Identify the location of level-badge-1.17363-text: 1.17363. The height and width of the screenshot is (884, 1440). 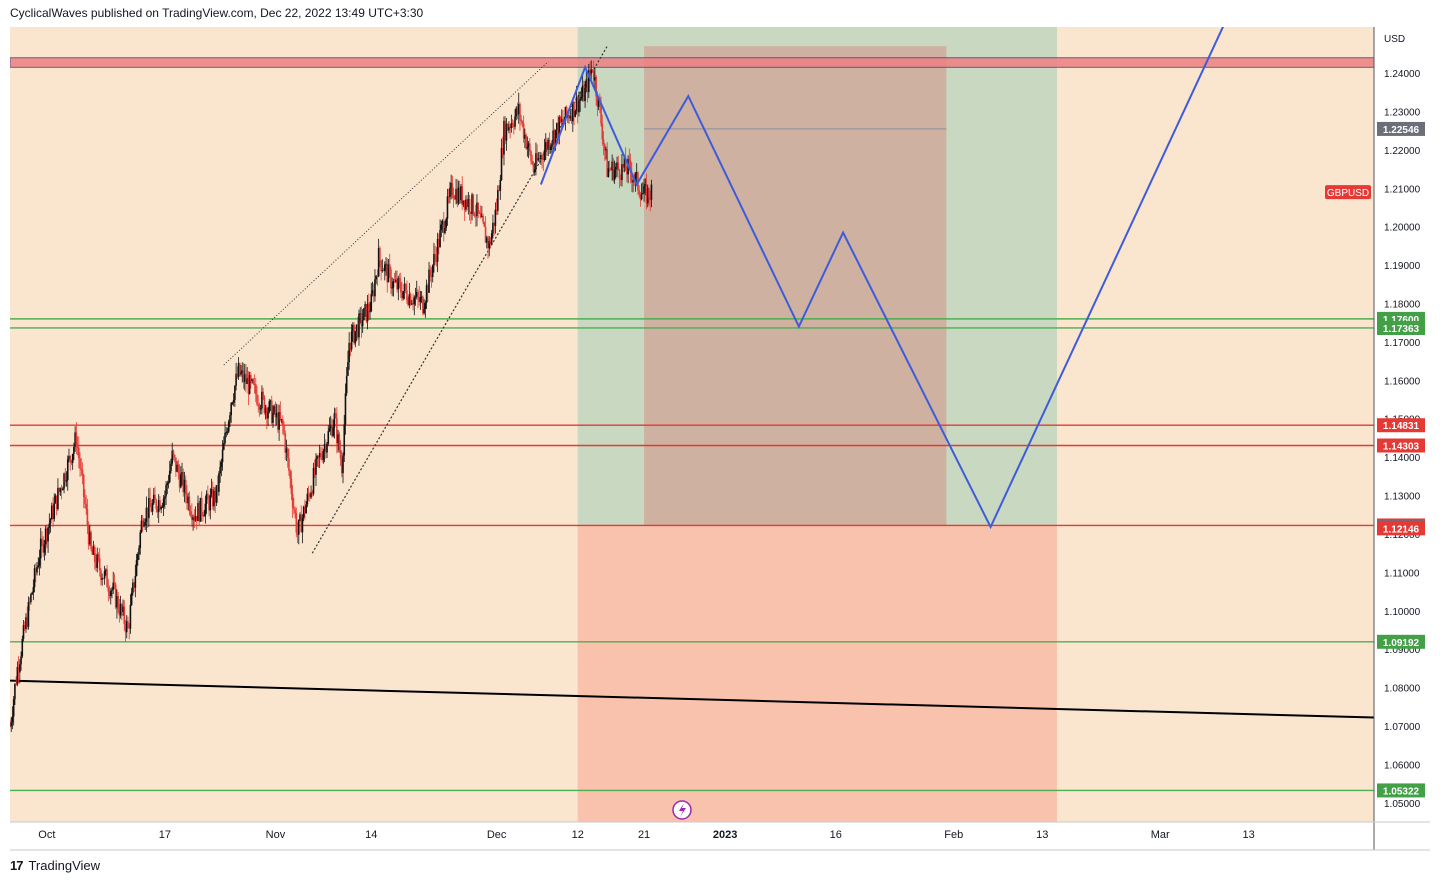
(1401, 329).